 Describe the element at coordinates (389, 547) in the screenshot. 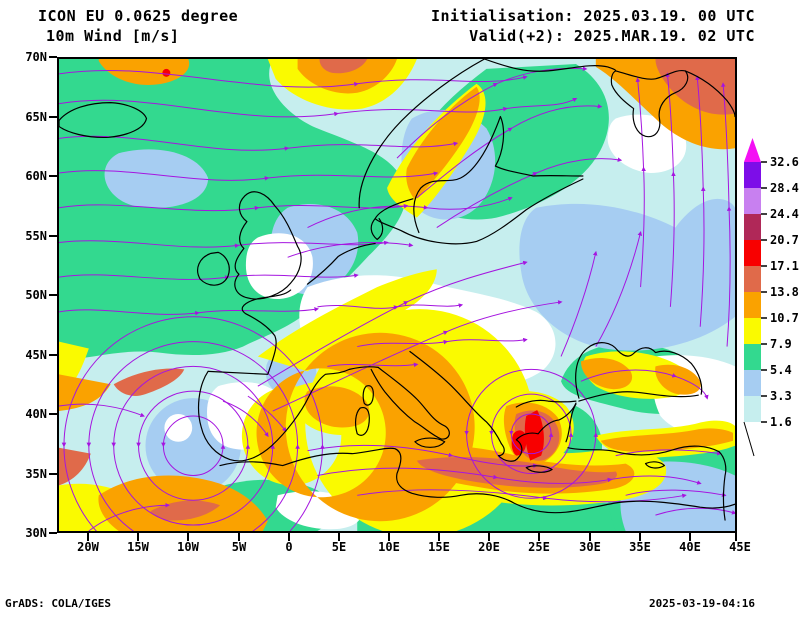

I see `x-axis-tick-label: 10E` at that location.